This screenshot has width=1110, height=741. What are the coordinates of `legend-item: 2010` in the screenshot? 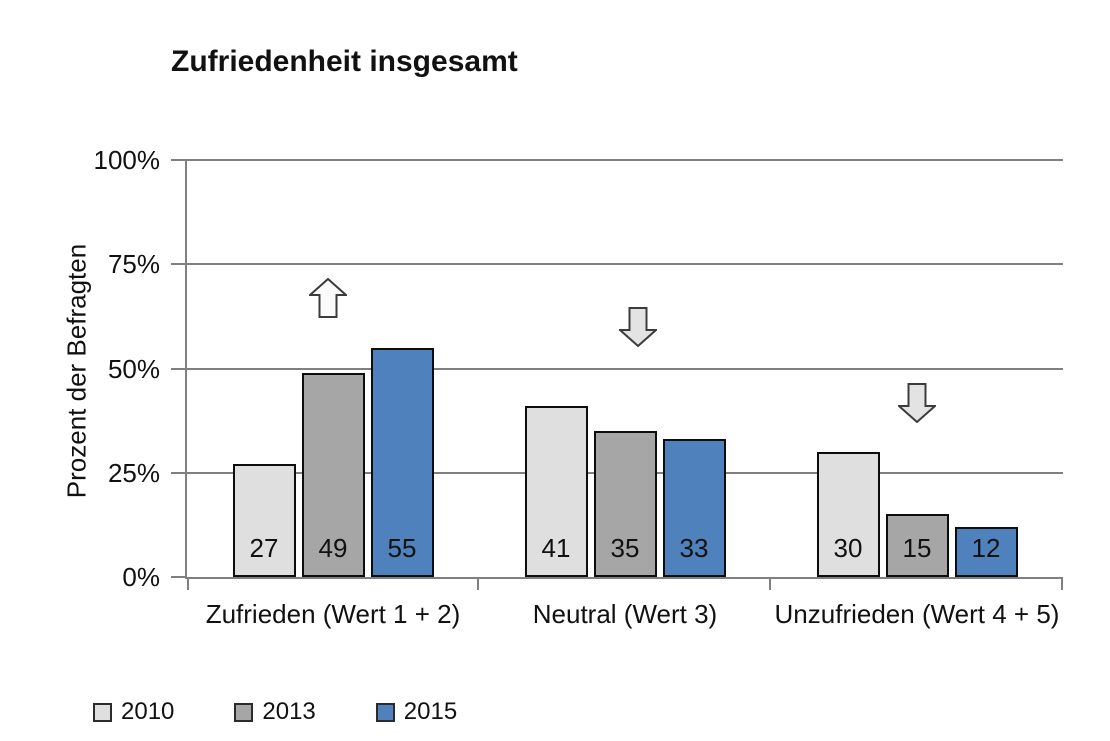 It's located at (133, 712).